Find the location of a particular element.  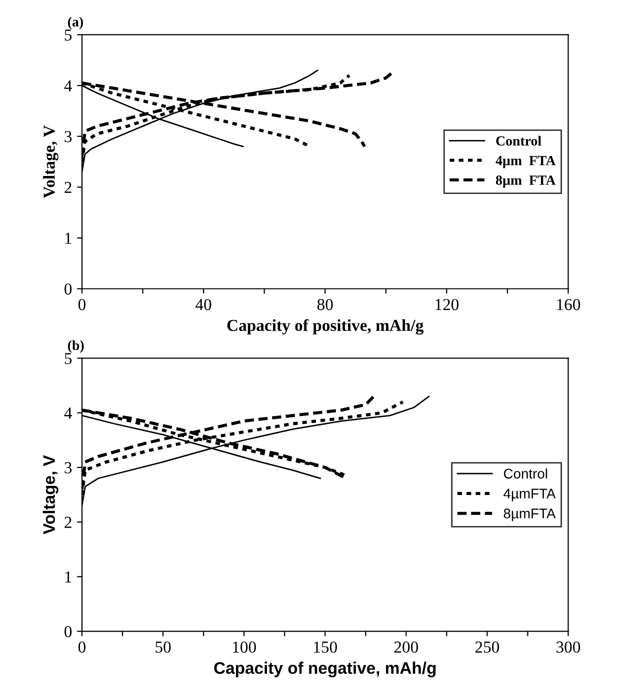

x-tick-label: 200 is located at coordinates (406, 647).